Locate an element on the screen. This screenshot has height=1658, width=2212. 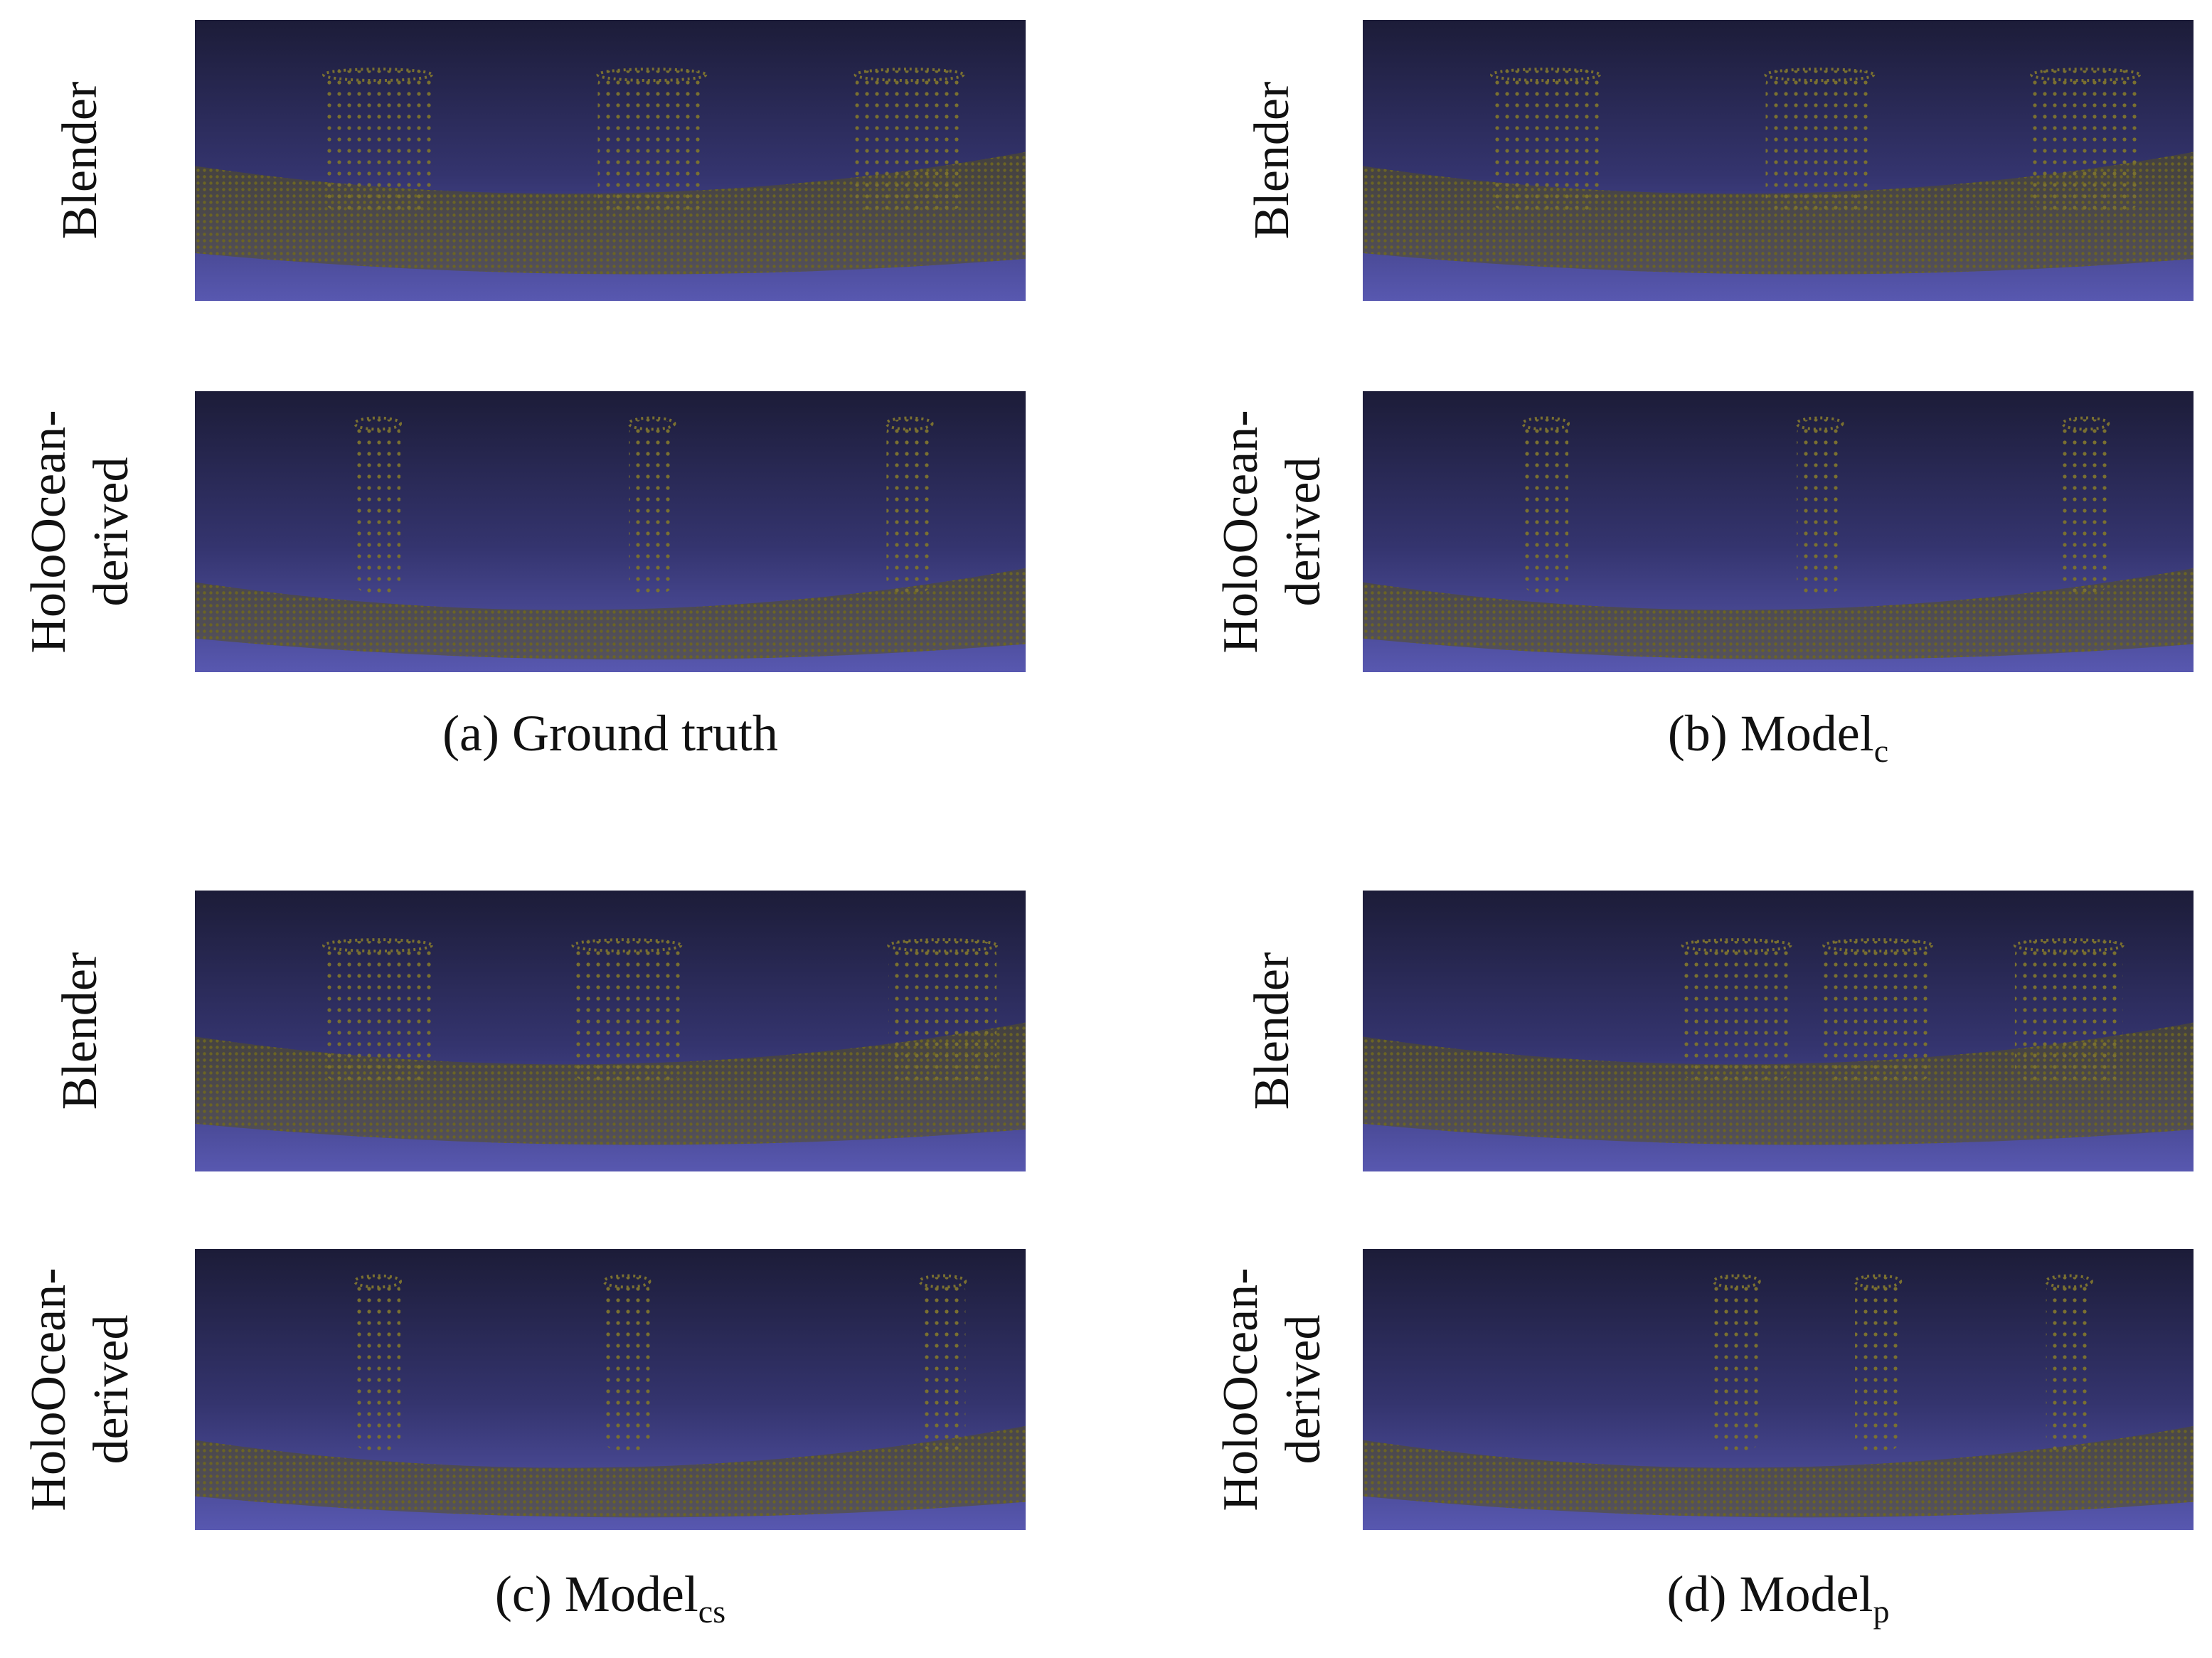
panel-caption: (b) Modelc is located at coordinates (1778, 737).